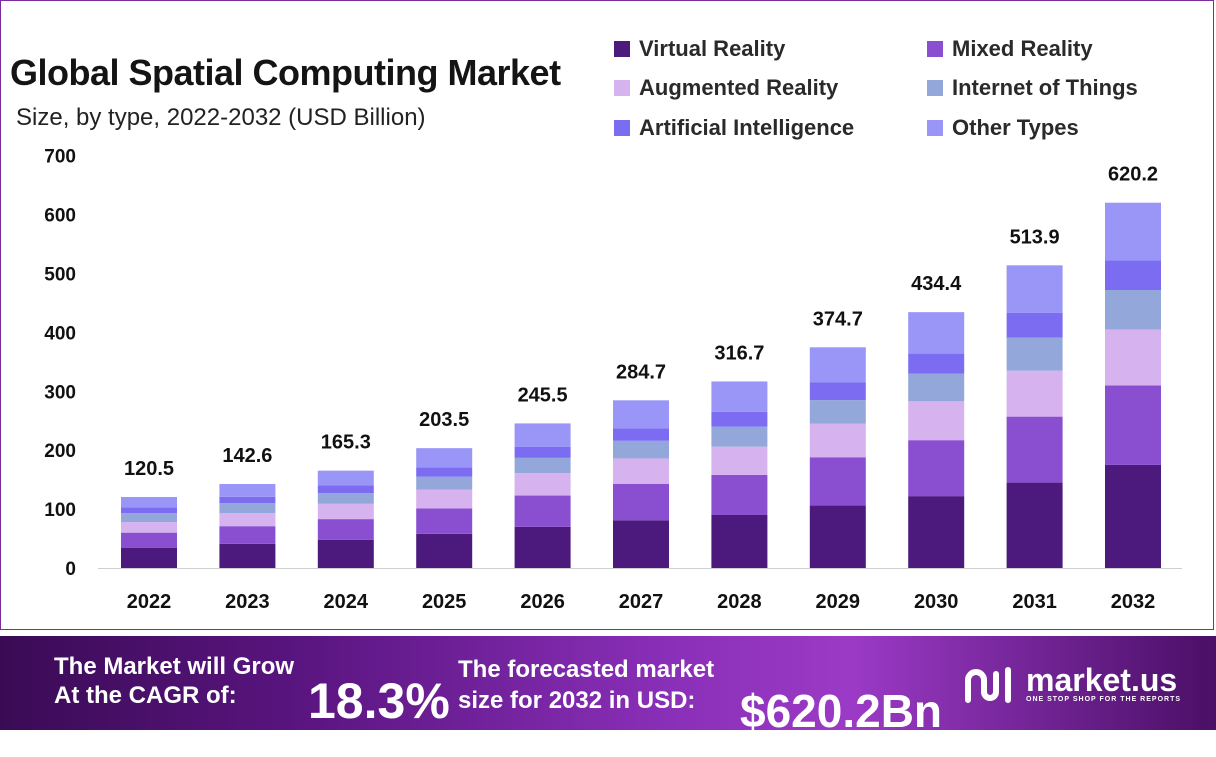 The height and width of the screenshot is (757, 1216). I want to click on legend-item-augmented-reality: Augmented Reality, so click(726, 88).